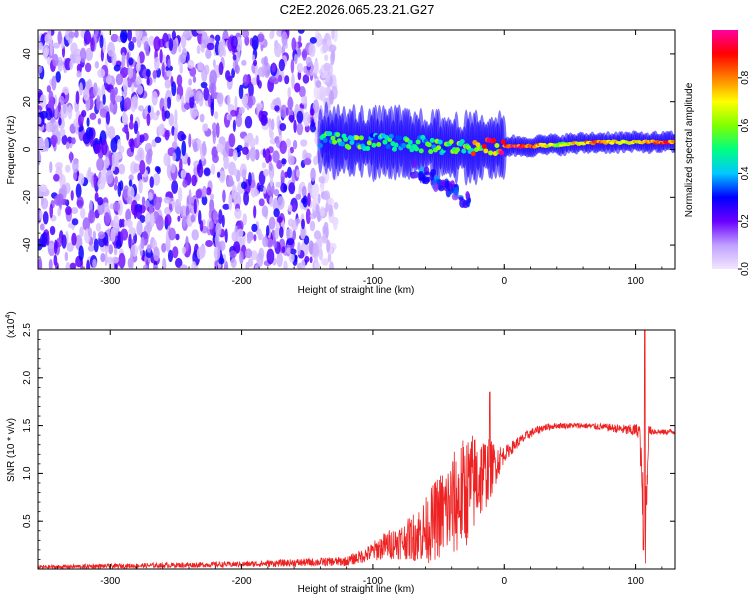 This screenshot has width=750, height=600. What do you see at coordinates (496, 155) in the screenshot?
I see `signal-track` at bounding box center [496, 155].